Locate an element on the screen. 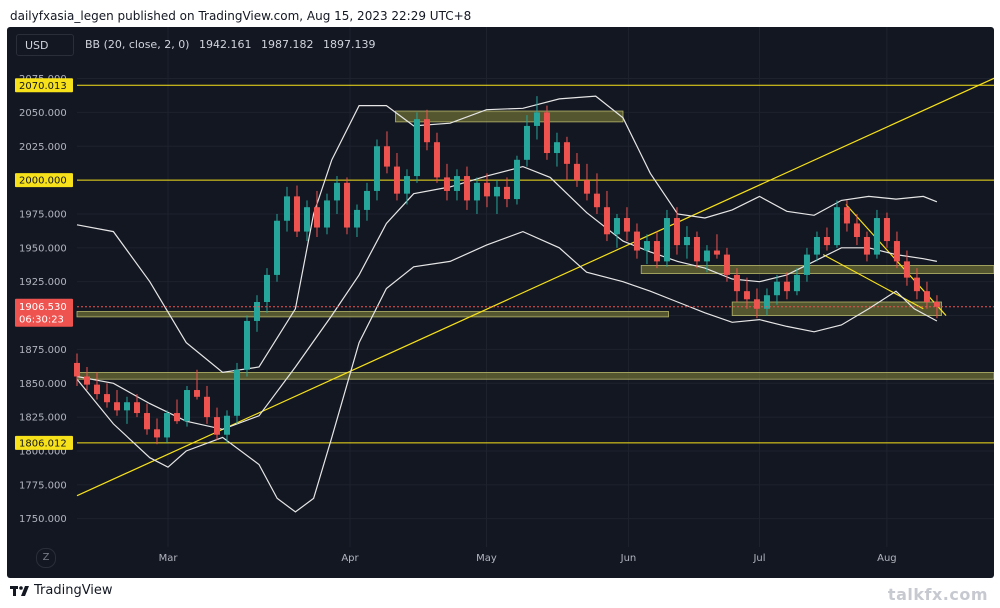 This screenshot has width=1000, height=608. tradingview-logo-icon is located at coordinates (19, 590).